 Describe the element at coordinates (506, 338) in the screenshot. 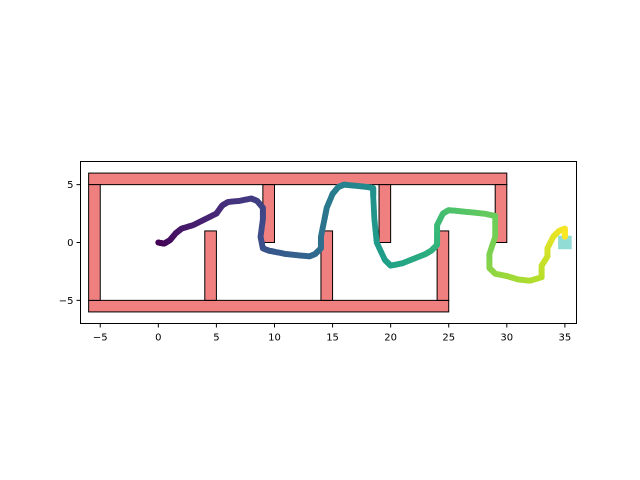

I see `x-tick-label: 30` at that location.